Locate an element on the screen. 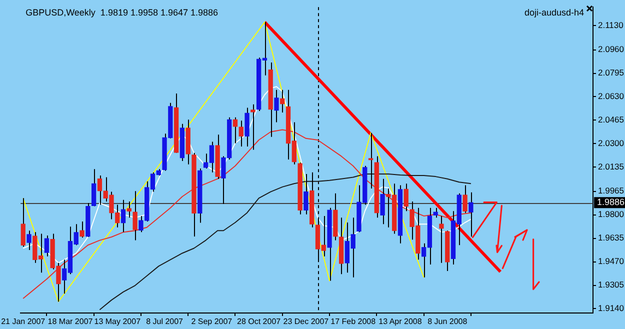 The image size is (625, 329). y-tick-label: 2.0630 is located at coordinates (611, 96).